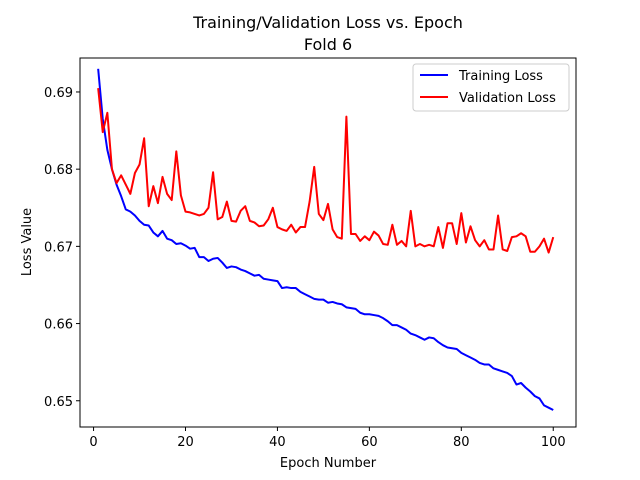 Image resolution: width=640 pixels, height=480 pixels. Describe the element at coordinates (327, 22) in the screenshot. I see `chart-title: Training/Validation Loss vs. Epoch` at that location.